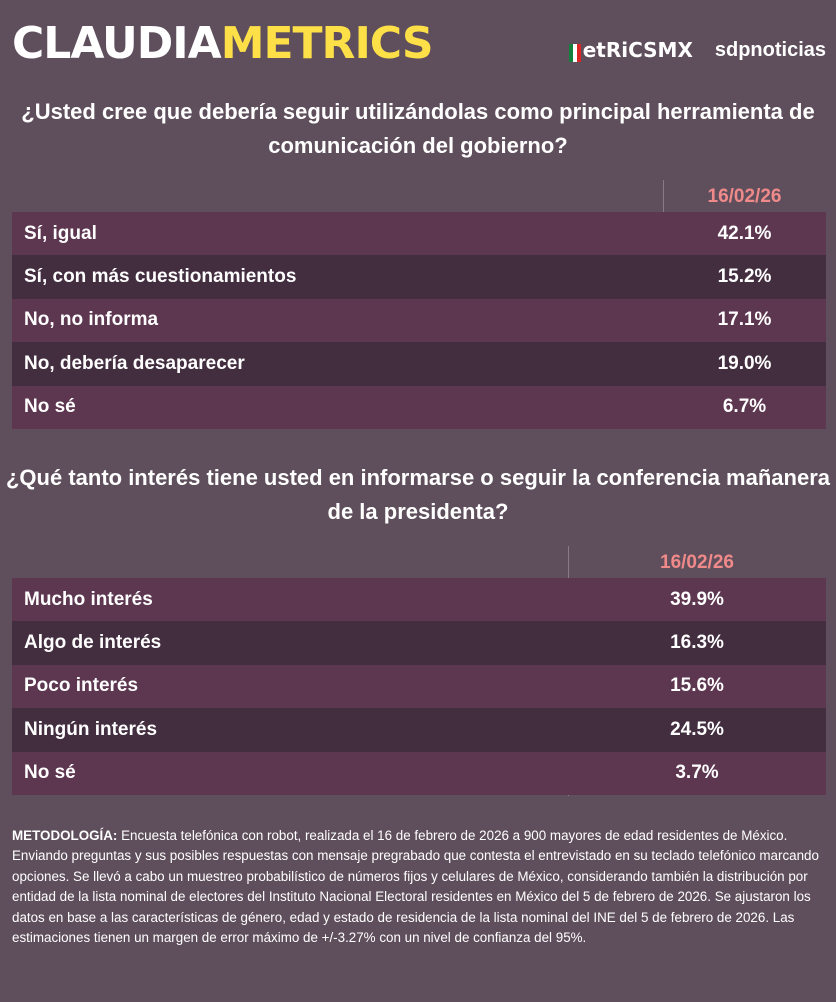 Image resolution: width=836 pixels, height=1002 pixels. What do you see at coordinates (419, 686) in the screenshot?
I see `table-row: Poco interés 15.6%` at bounding box center [419, 686].